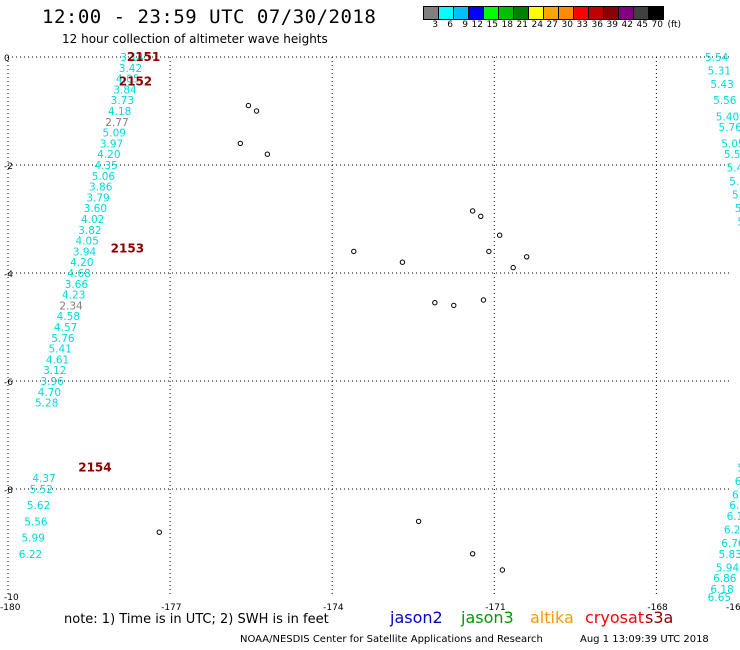 This screenshot has height=650, width=740. I want to click on swh-value: 5.83, so click(729, 555).